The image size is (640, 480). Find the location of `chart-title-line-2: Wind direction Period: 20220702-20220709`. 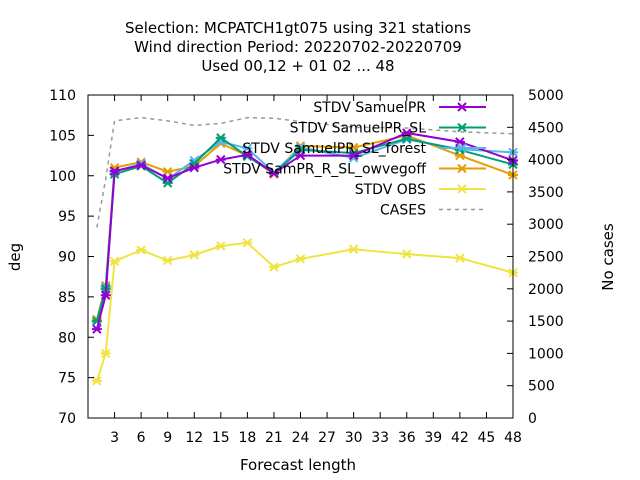

chart-title-line-2: Wind direction Period: 20220702-20220709 is located at coordinates (298, 47).